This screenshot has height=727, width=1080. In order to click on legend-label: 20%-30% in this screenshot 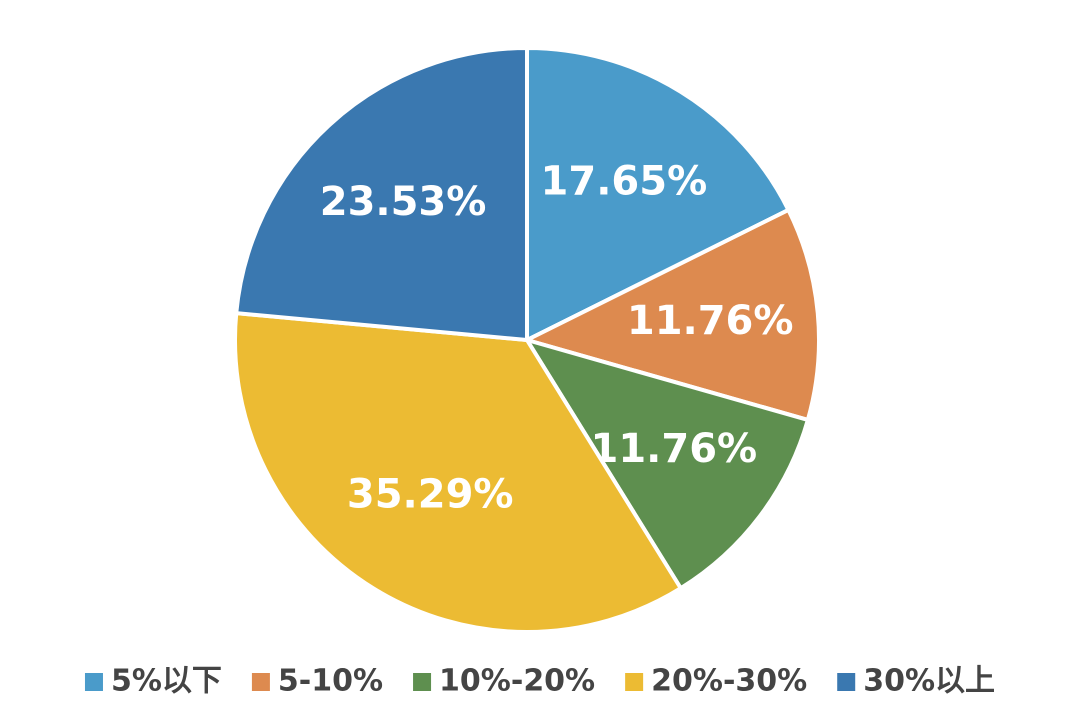, I will do `click(729, 681)`.